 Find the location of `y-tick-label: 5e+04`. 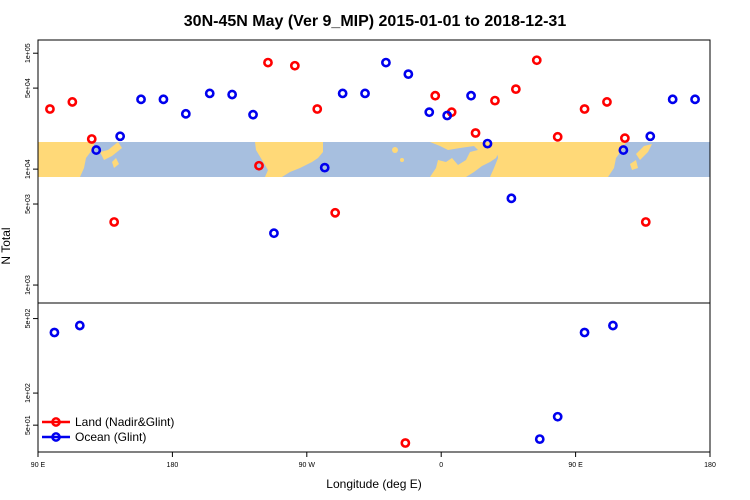

y-tick-label: 5e+04 is located at coordinates (28, 88).